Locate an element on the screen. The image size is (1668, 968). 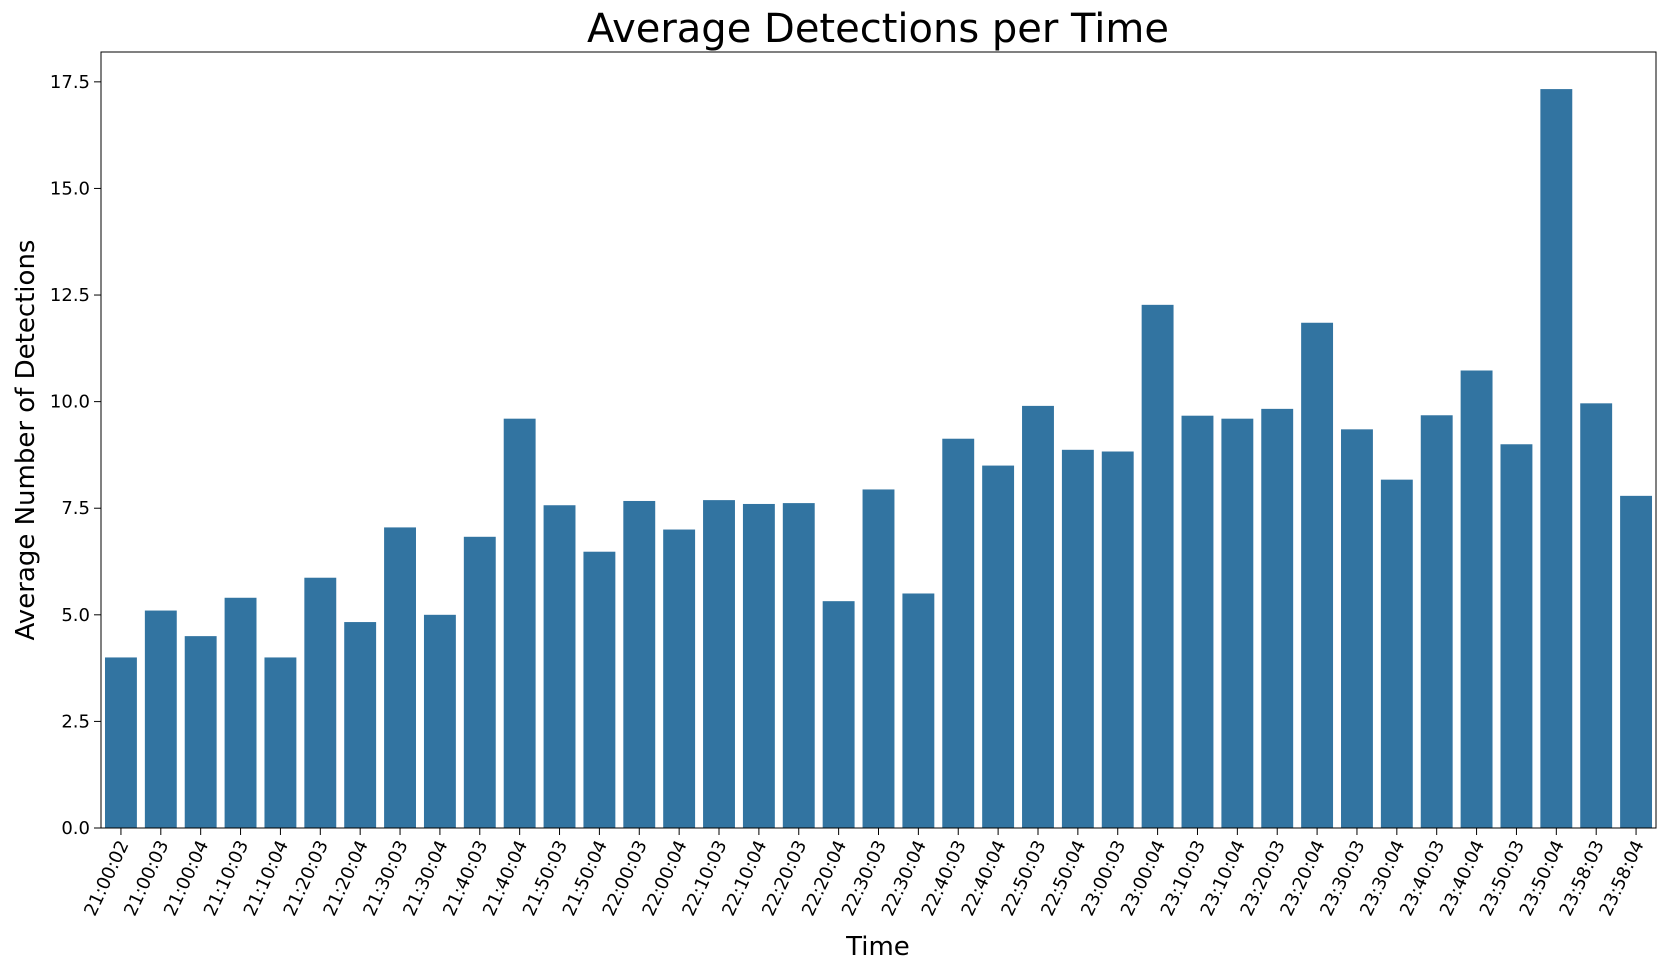
y-tick-label: 15.0 is located at coordinates (70, 188).